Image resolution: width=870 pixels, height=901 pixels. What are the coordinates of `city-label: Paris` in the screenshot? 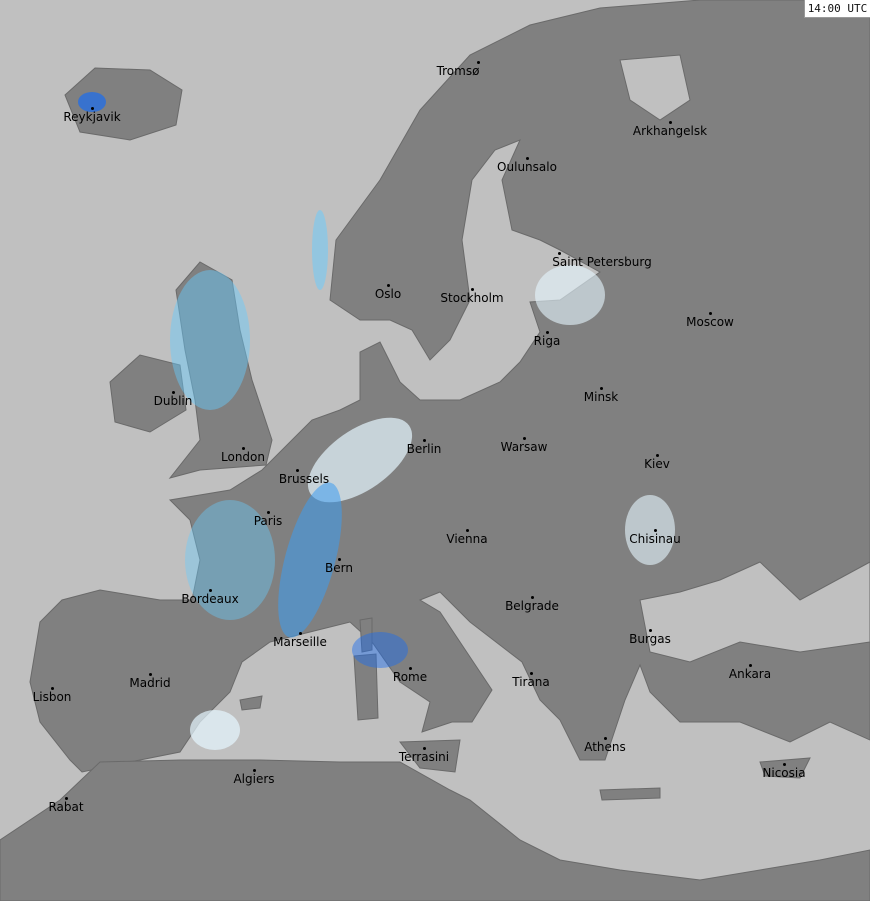 It's located at (268, 521).